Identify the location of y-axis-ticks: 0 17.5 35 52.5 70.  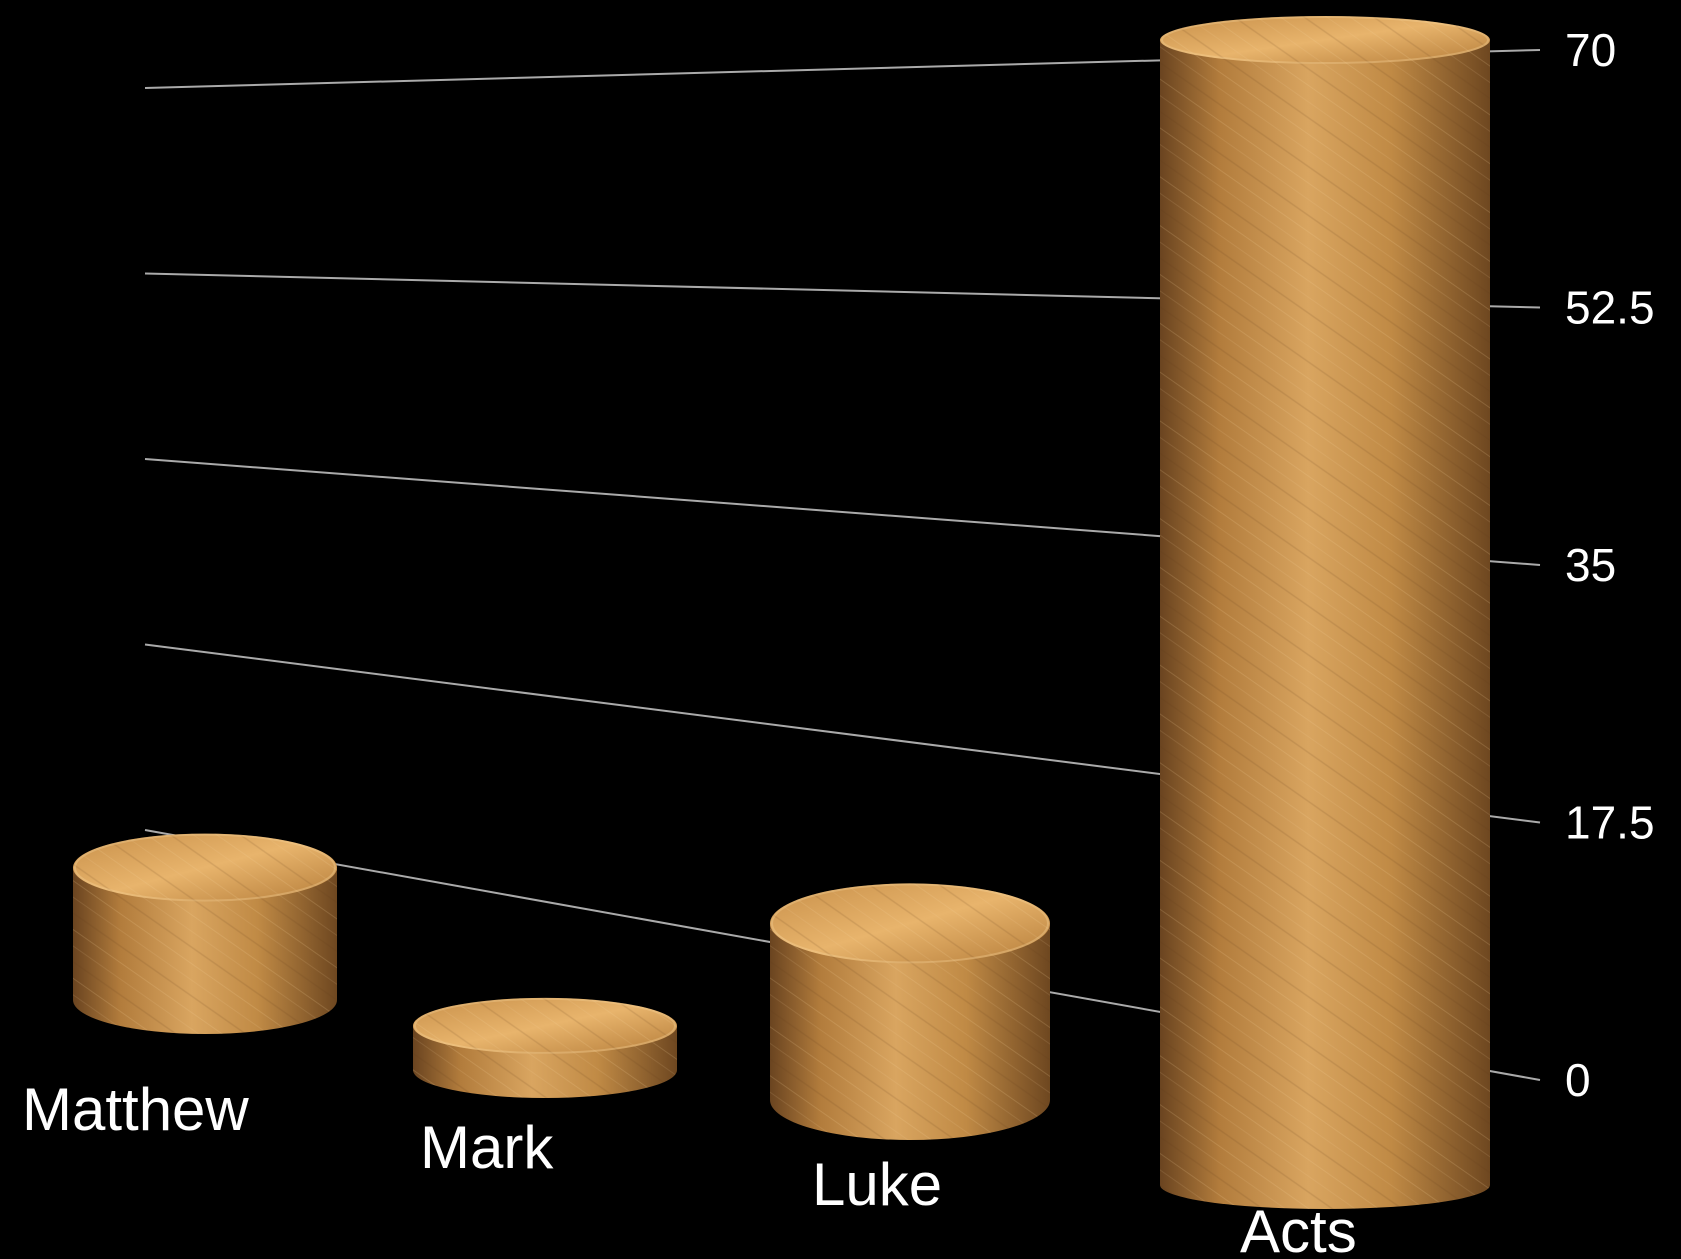
(1610, 565).